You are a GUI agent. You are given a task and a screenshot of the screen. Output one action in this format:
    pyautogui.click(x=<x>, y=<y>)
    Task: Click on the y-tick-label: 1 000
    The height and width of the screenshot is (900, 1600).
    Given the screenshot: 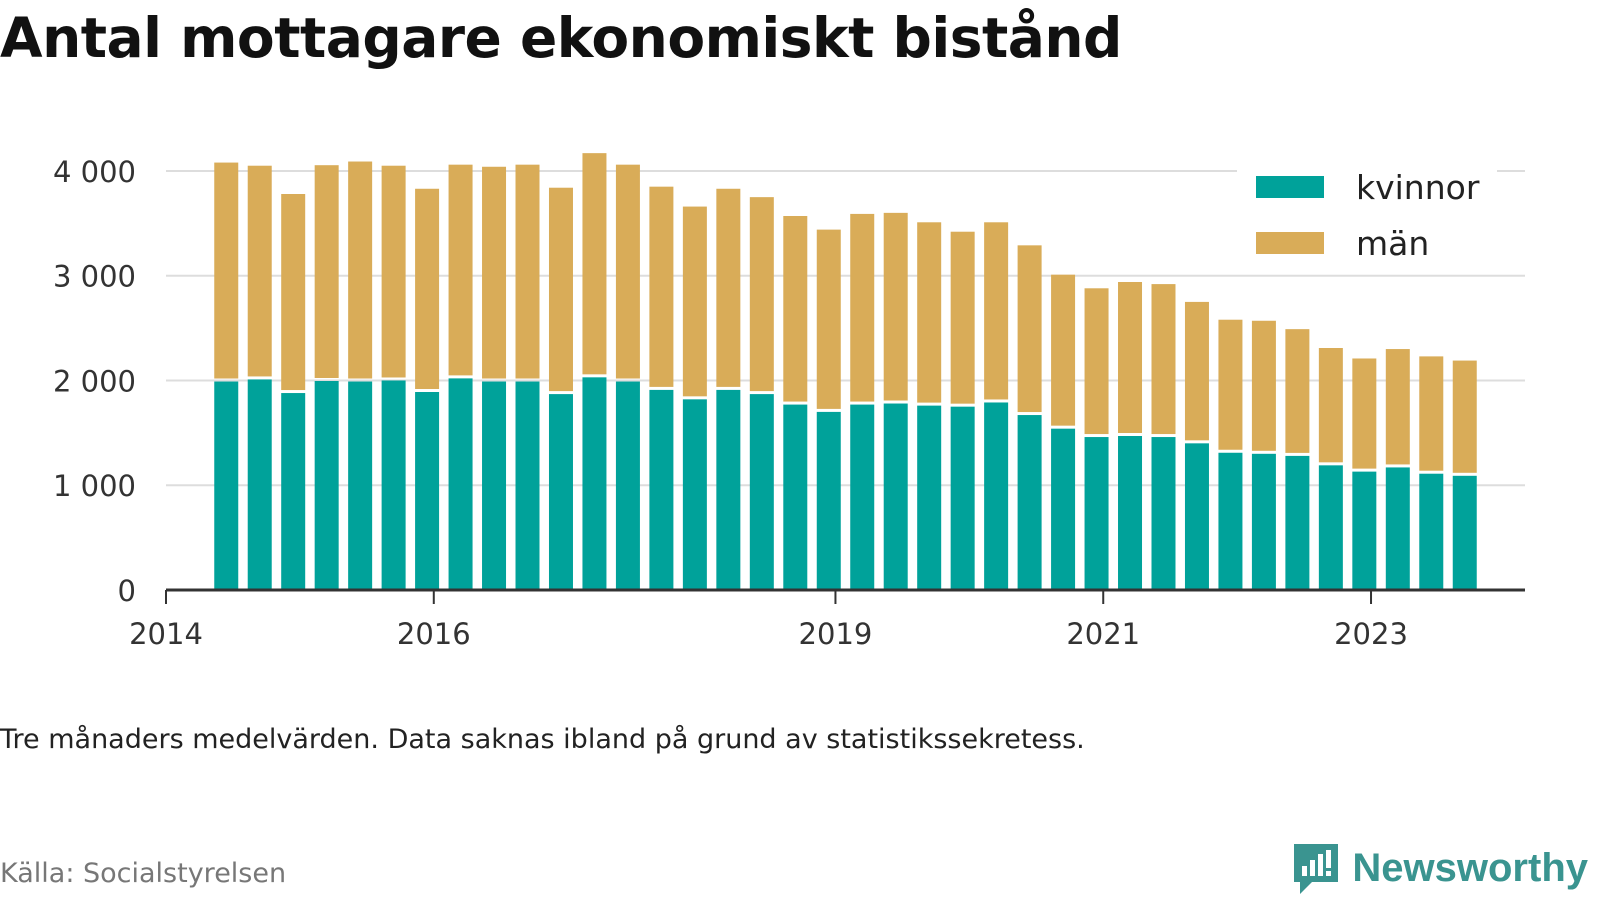 What is the action you would take?
    pyautogui.click(x=94, y=486)
    